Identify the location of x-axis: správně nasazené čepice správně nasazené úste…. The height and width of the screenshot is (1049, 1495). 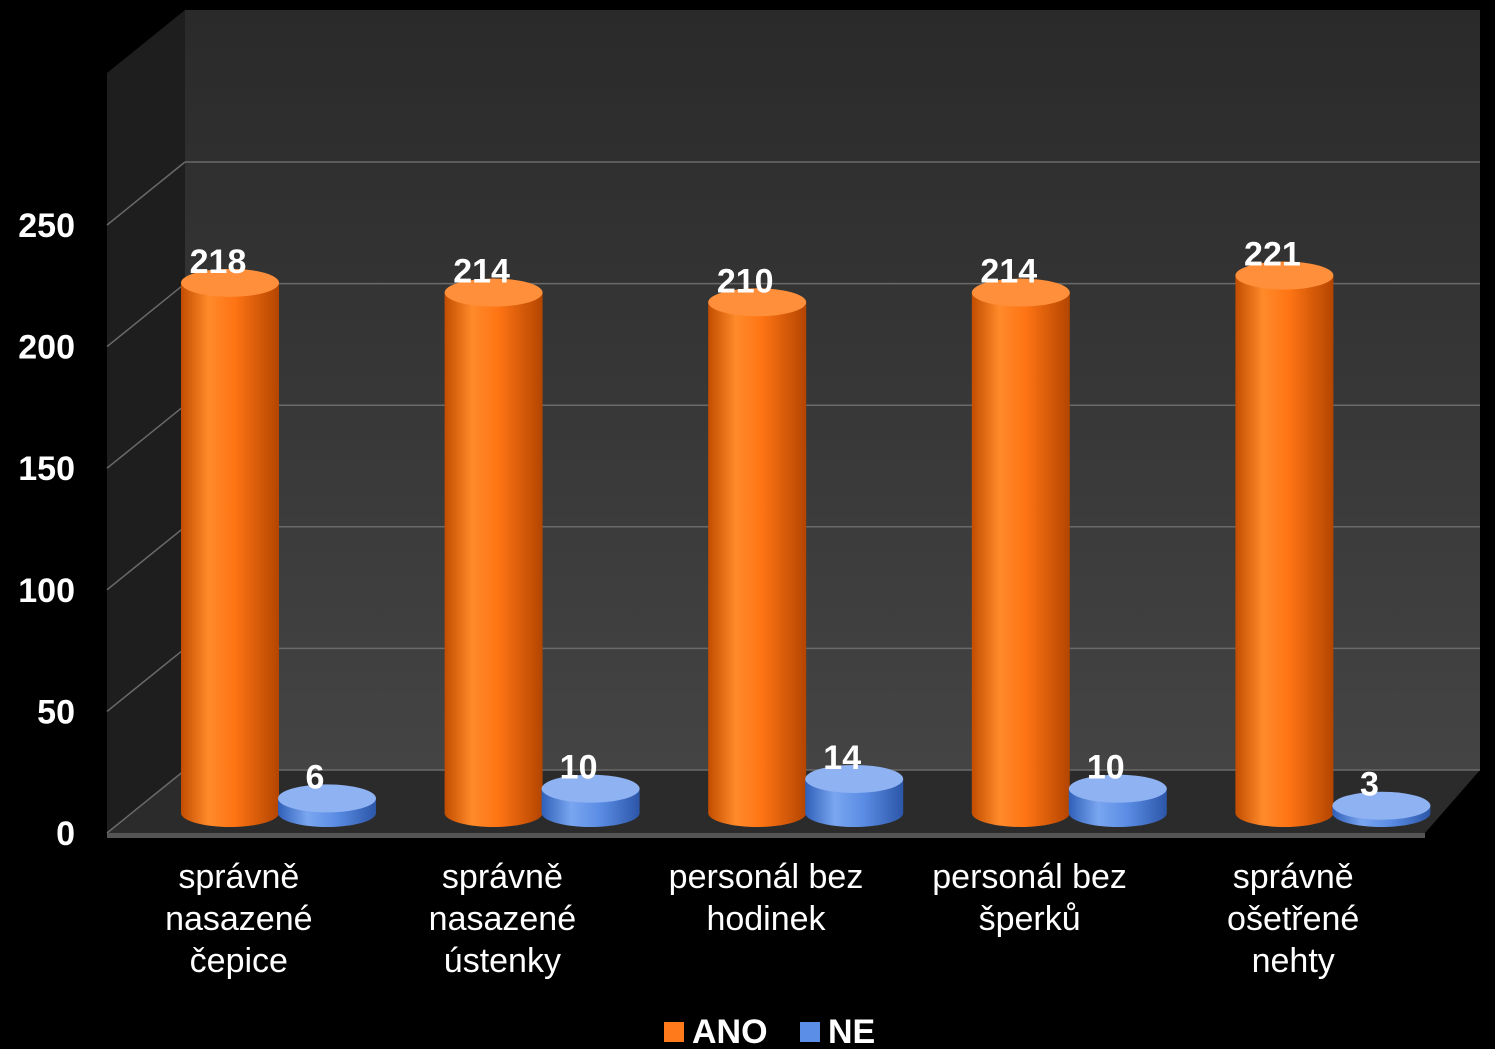
(762, 919).